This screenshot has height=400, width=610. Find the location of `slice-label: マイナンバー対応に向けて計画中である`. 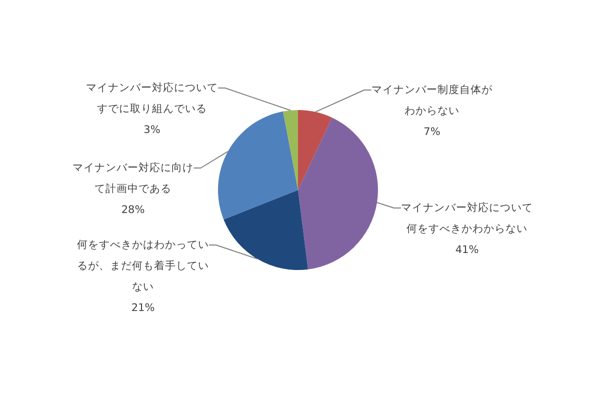

slice-label: マイナンバー対応に向けて計画中である is located at coordinates (133, 178).